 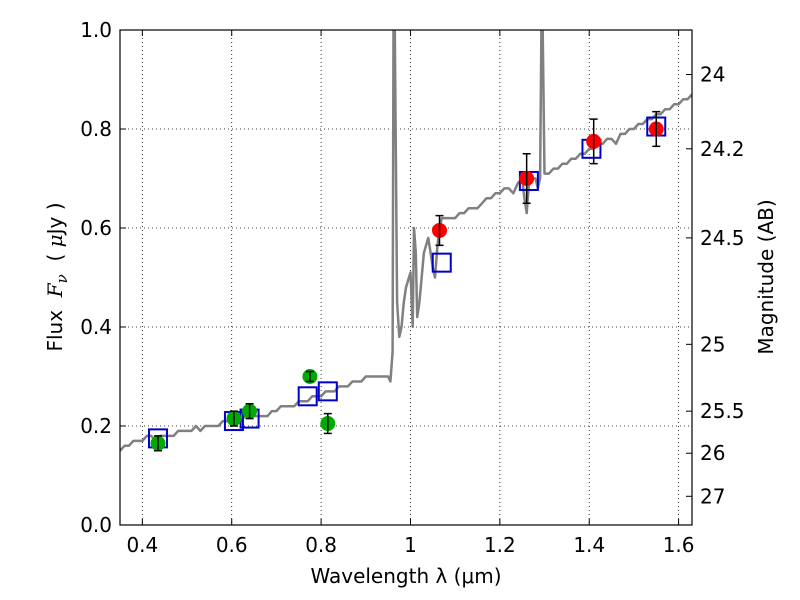 I want to click on right-tick-label: 25.5, so click(x=722, y=411).